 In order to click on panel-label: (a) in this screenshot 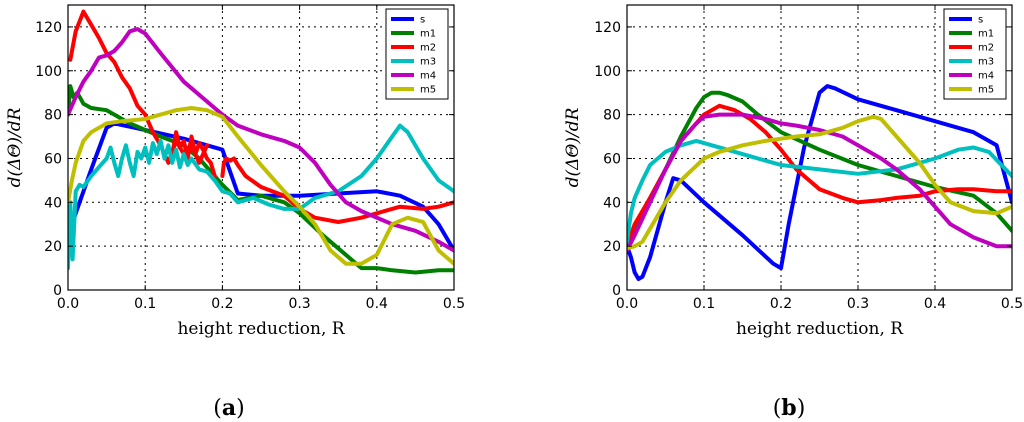, I will do `click(228, 408)`.